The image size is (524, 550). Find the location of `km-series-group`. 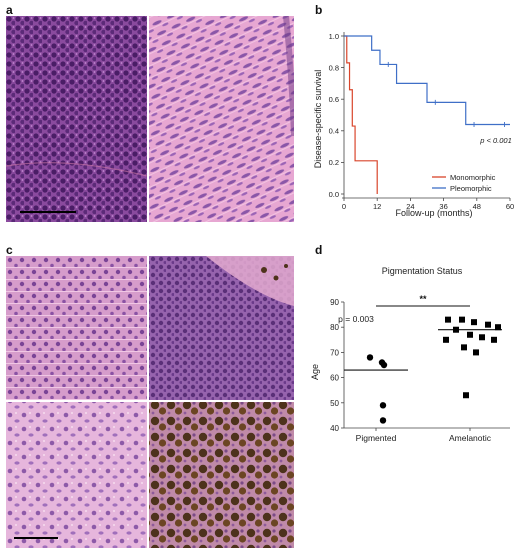

km-series-group is located at coordinates (427, 114).